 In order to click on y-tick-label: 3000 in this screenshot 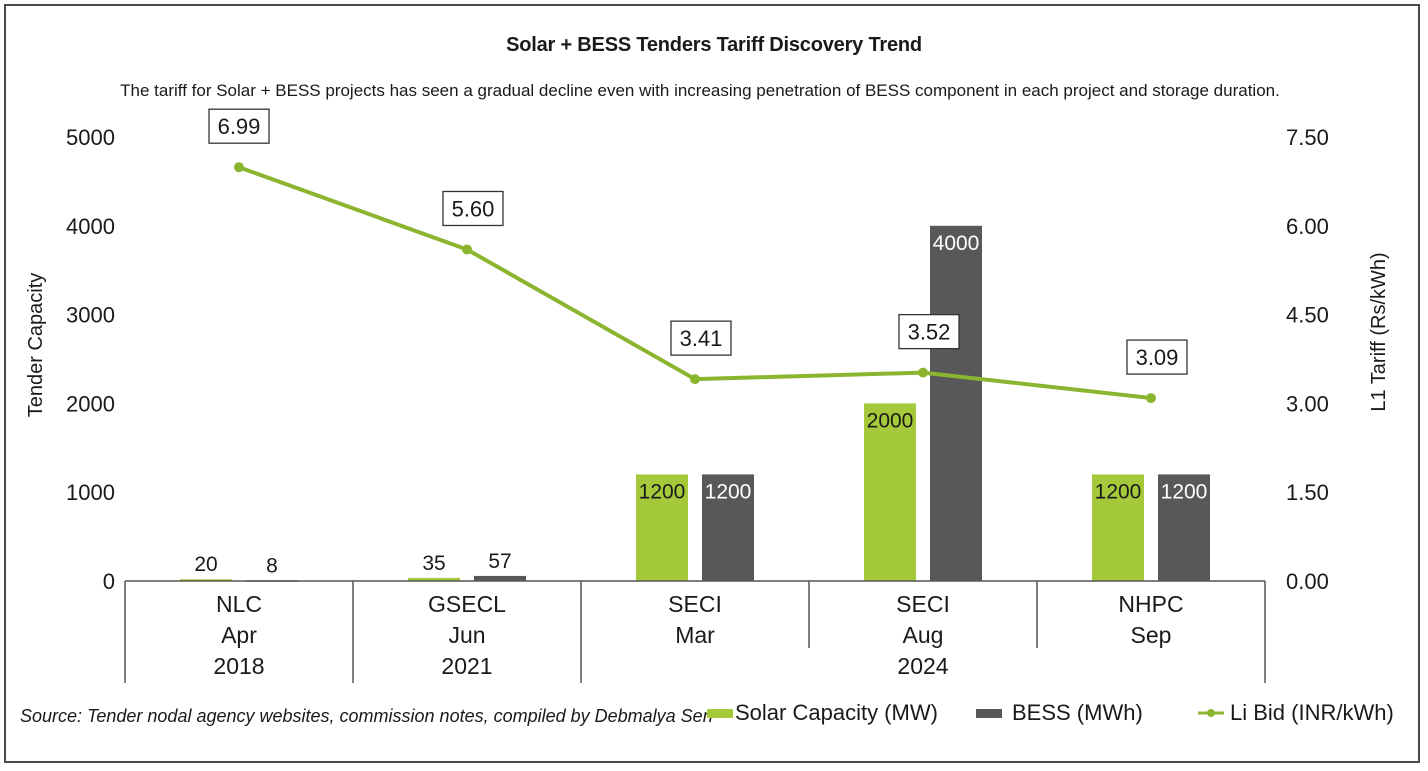, I will do `click(90, 315)`.